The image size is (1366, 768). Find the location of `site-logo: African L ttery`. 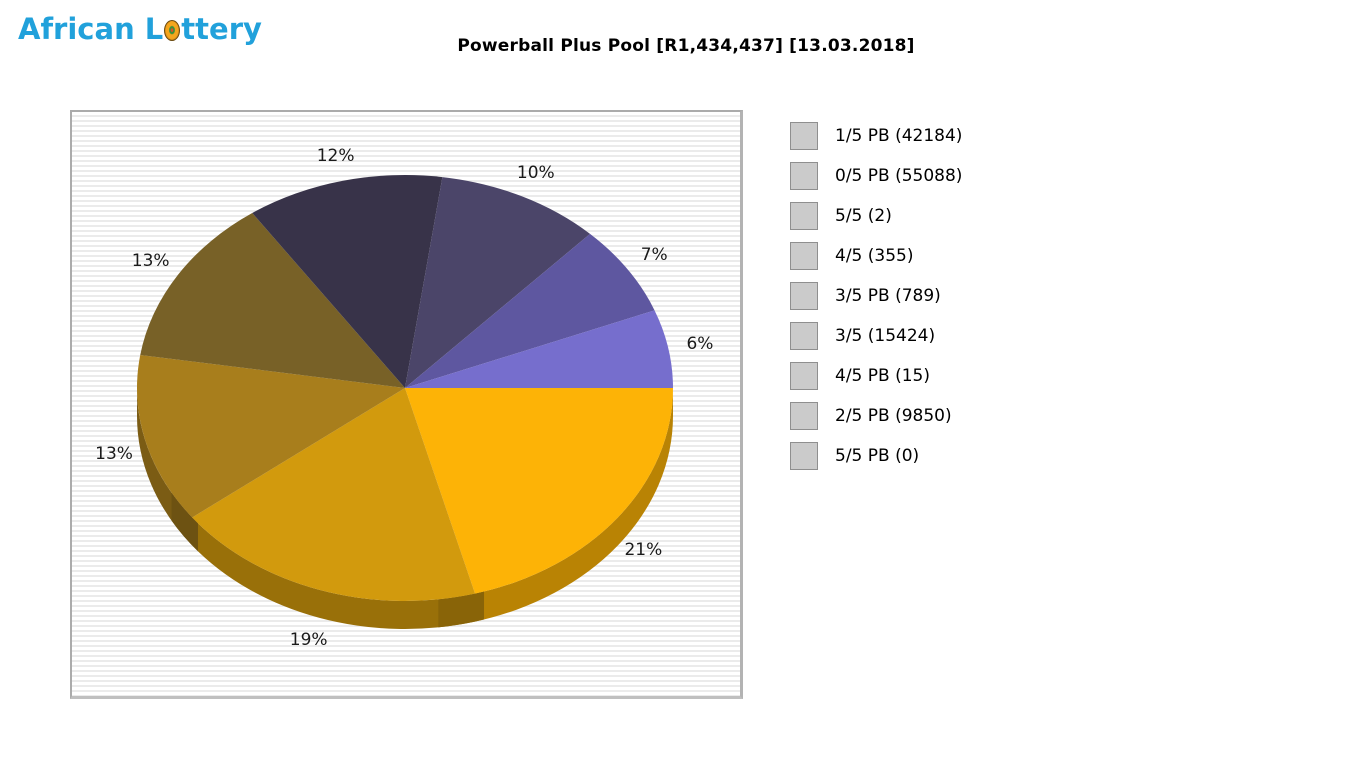

site-logo: African L ttery is located at coordinates (140, 29).